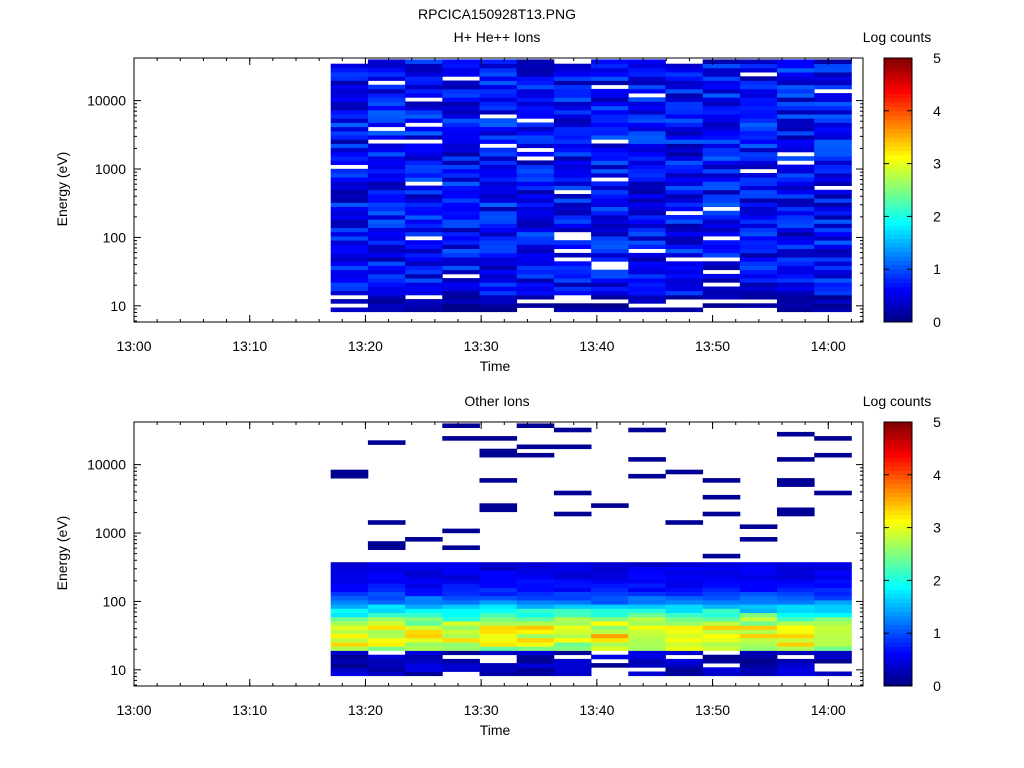 This screenshot has height=768, width=1024. Describe the element at coordinates (133, 710) in the screenshot. I see `x-tick-label: 13:00` at that location.